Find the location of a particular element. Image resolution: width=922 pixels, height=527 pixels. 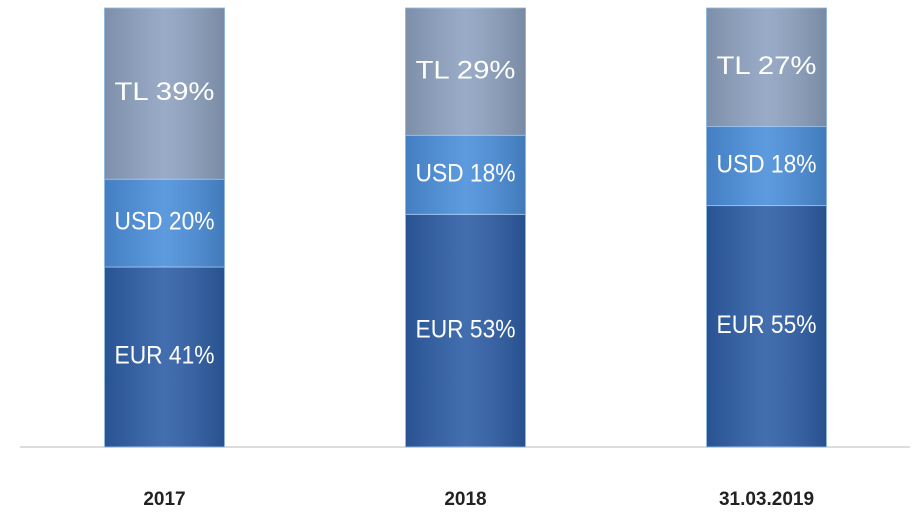

x-tick-label: 31.03.2019 is located at coordinates (766, 499).